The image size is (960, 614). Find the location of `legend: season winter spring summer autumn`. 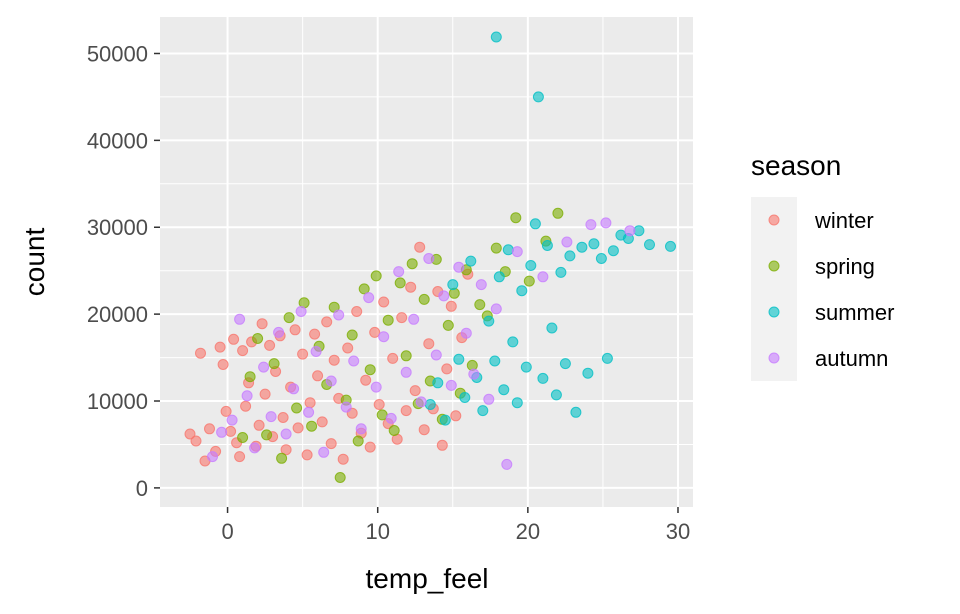

legend: season winter spring summer autumn is located at coordinates (822, 265).